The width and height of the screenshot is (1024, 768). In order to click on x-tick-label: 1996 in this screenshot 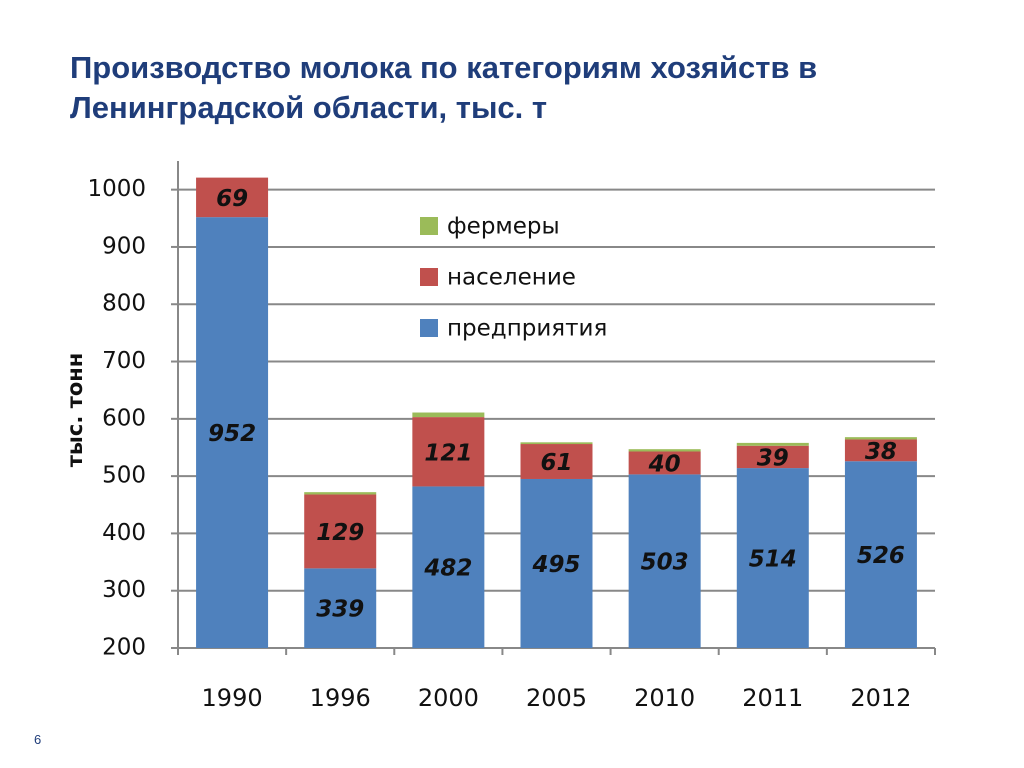, I will do `click(340, 698)`.